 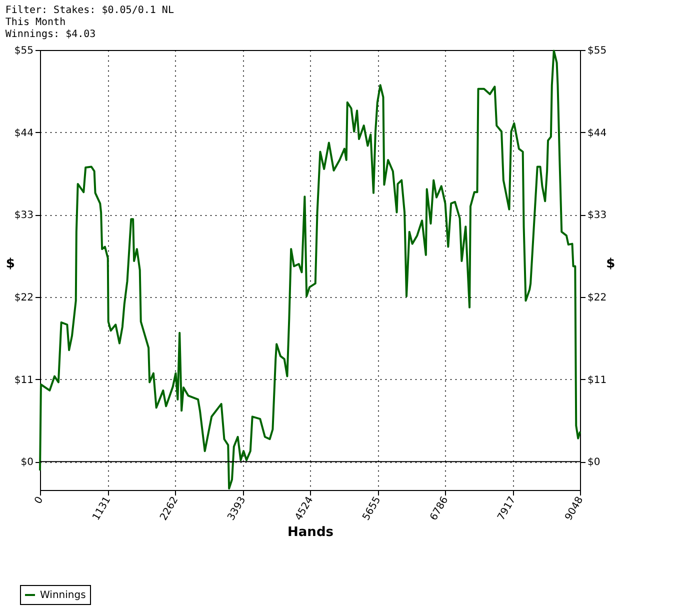 I want to click on text: This Month, so click(x=35, y=22).